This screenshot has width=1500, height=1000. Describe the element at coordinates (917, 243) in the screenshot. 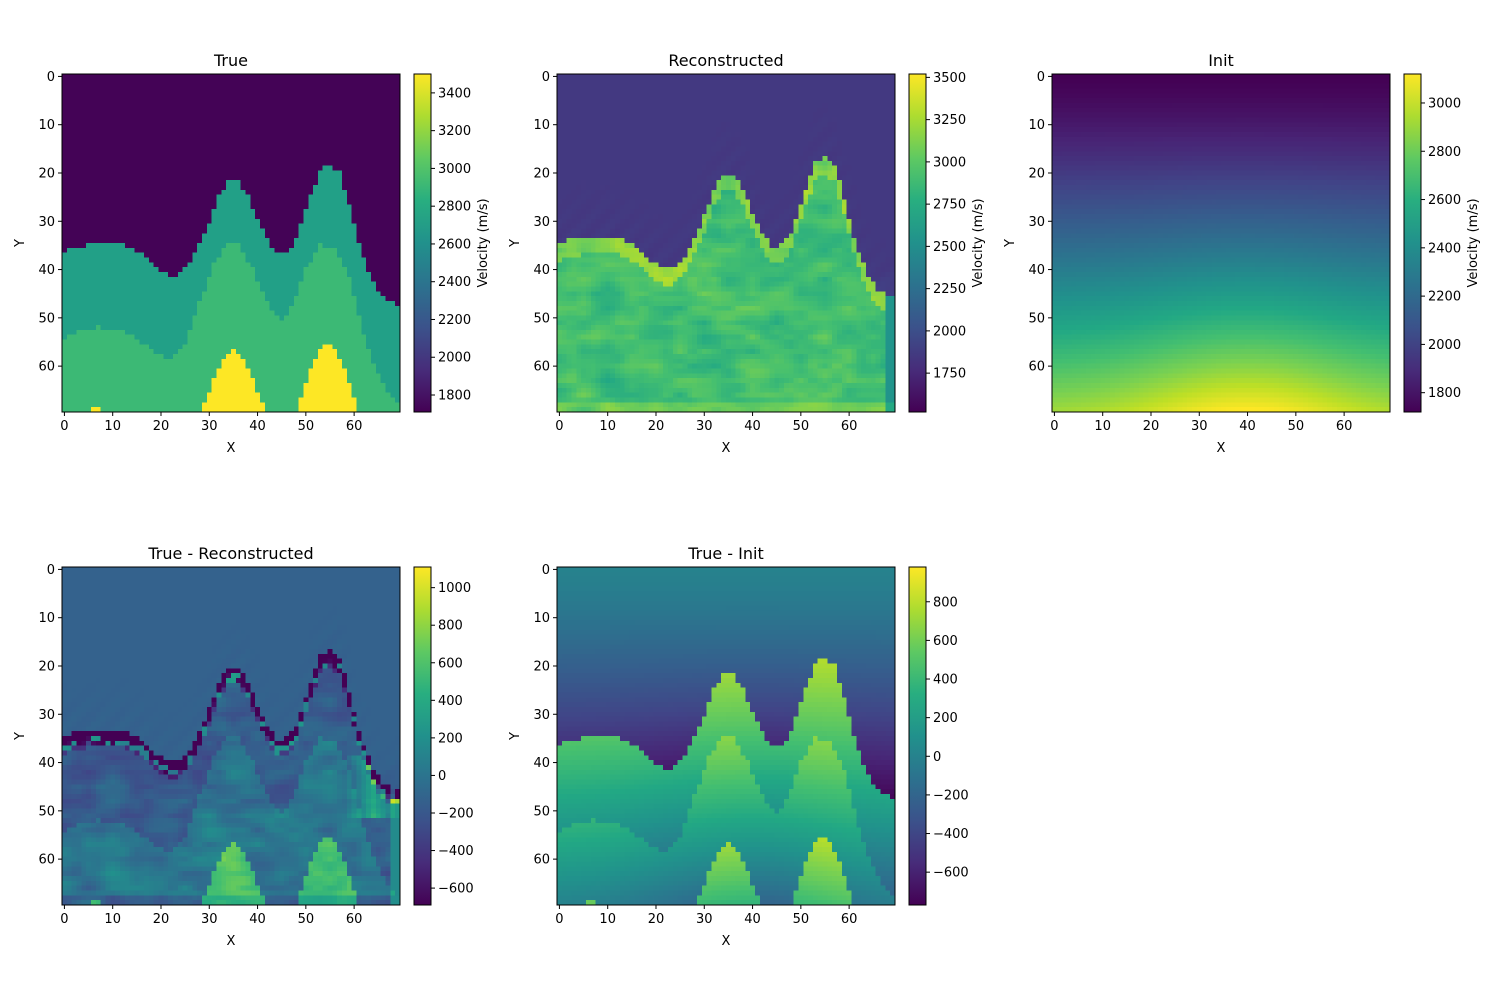

I see `colorbar-reconstructed` at that location.